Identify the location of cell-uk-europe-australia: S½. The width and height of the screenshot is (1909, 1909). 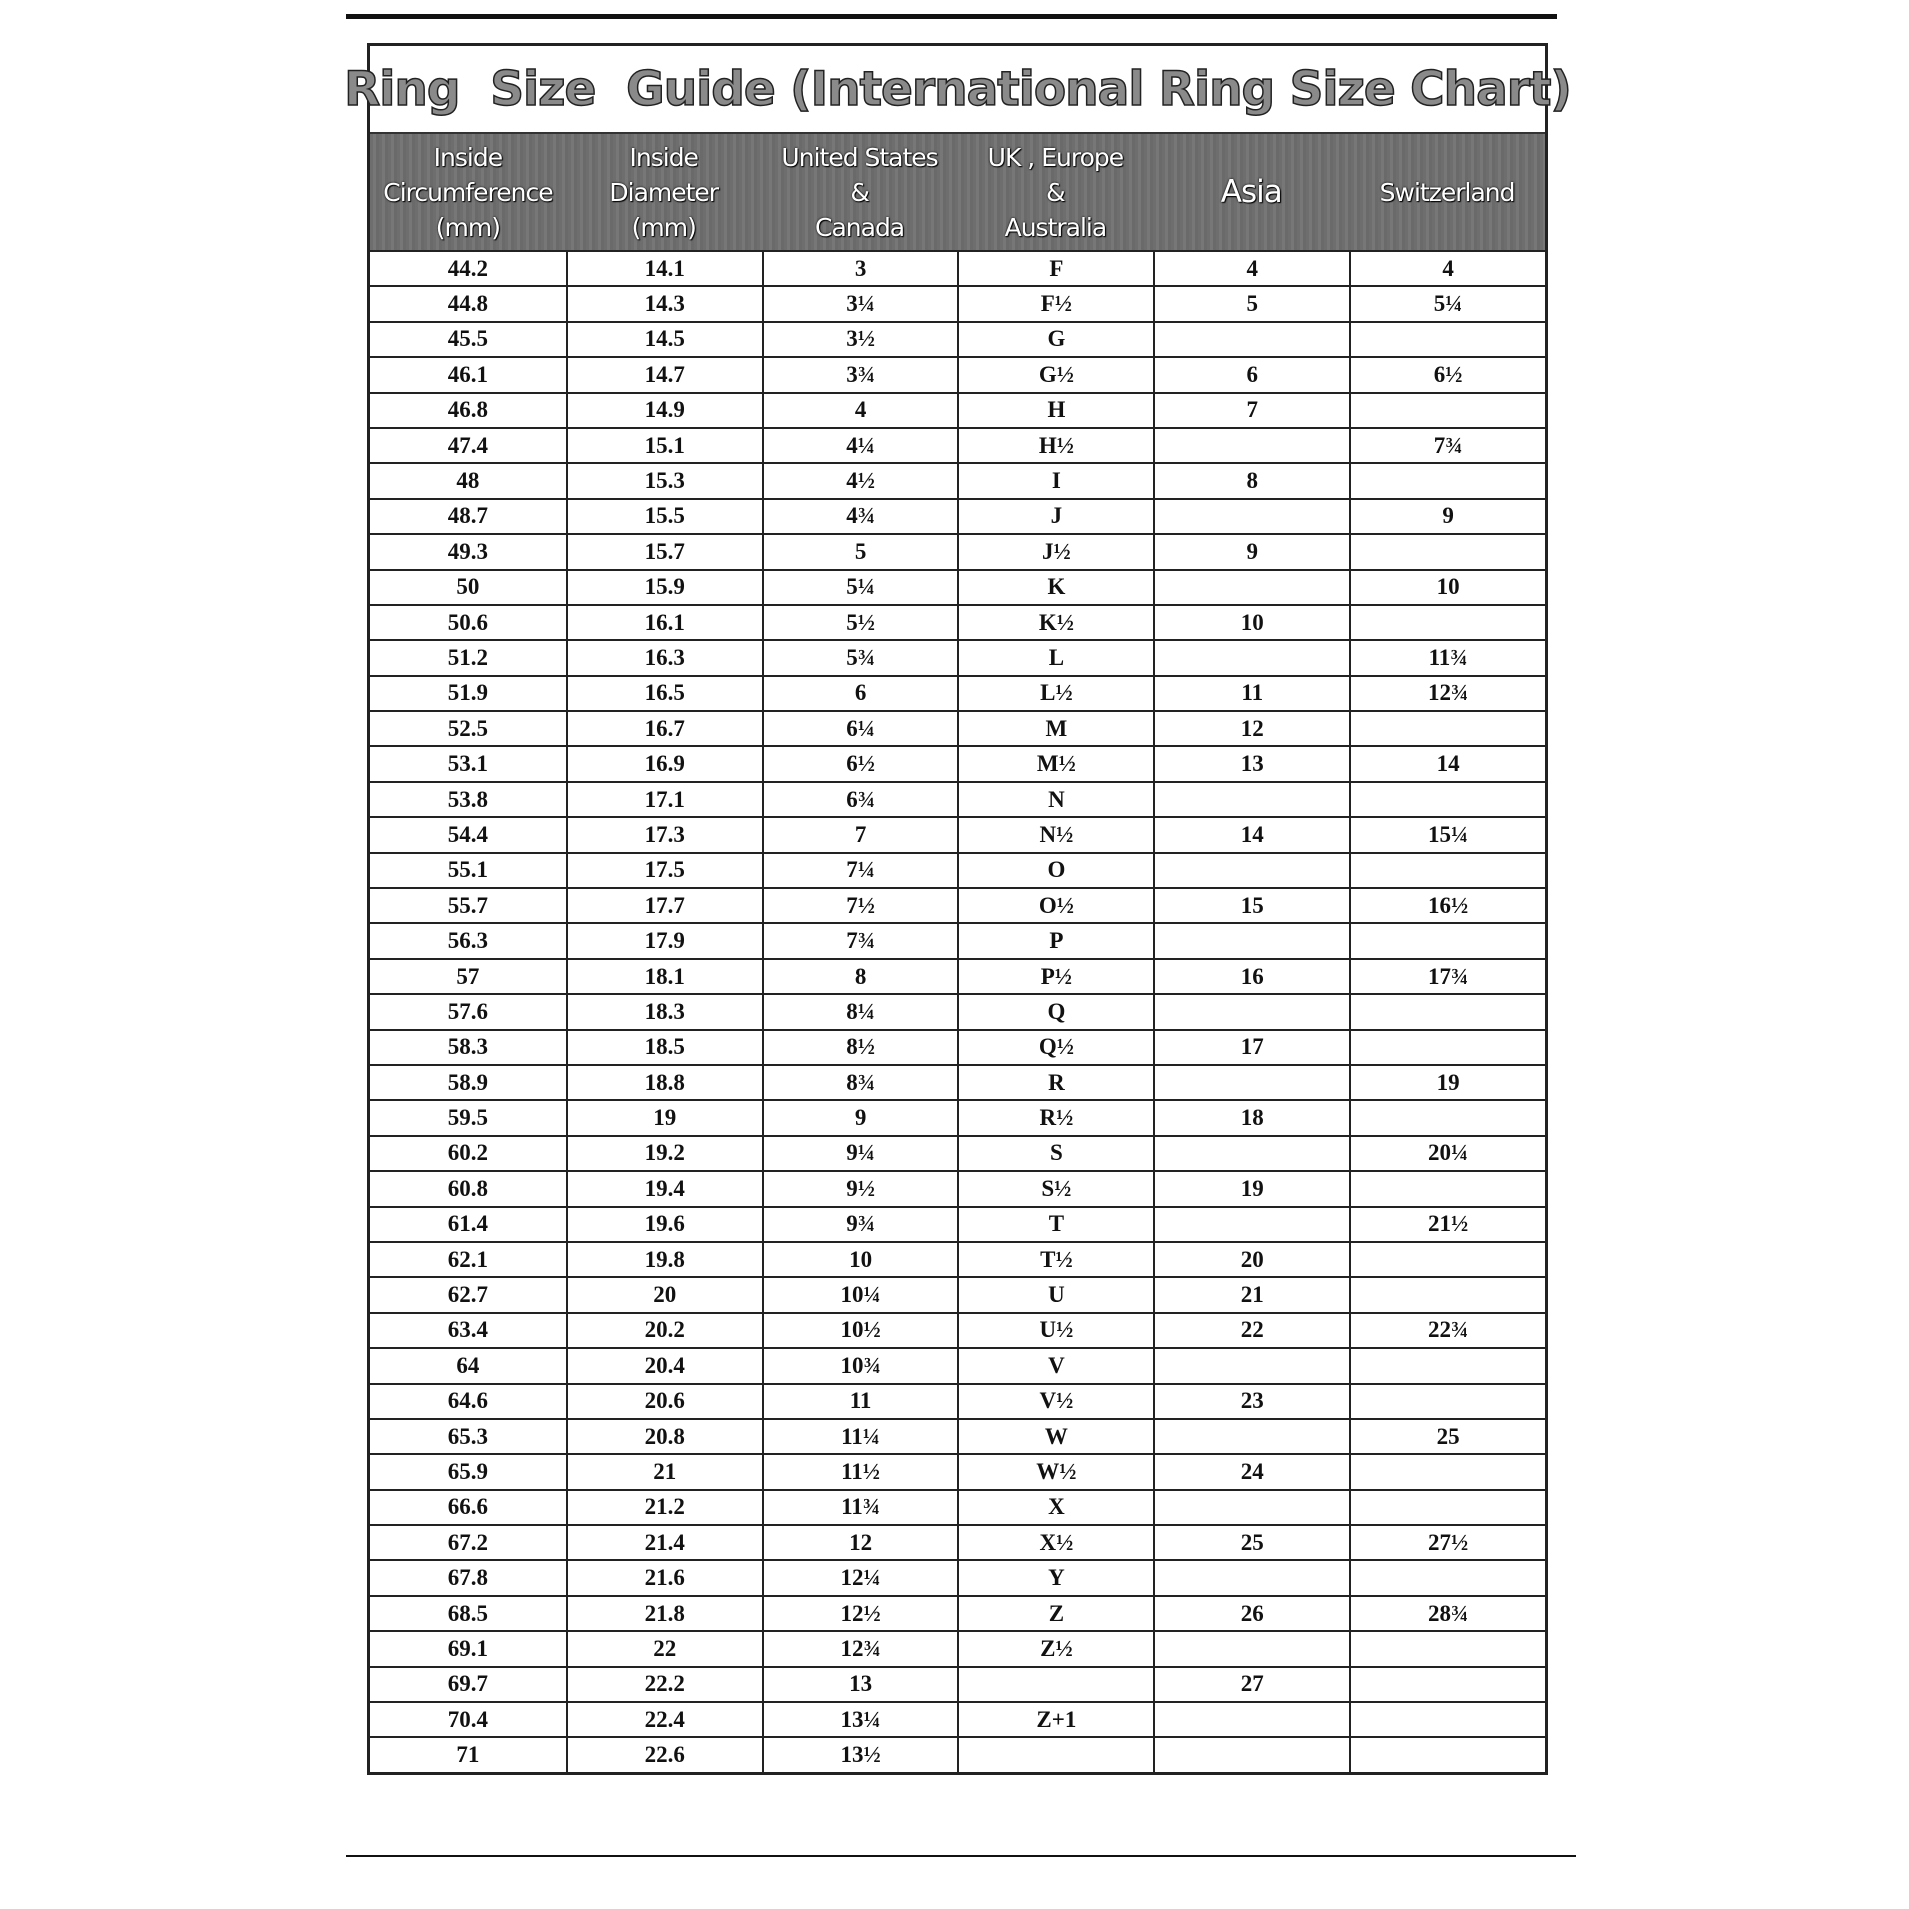
(1055, 1189).